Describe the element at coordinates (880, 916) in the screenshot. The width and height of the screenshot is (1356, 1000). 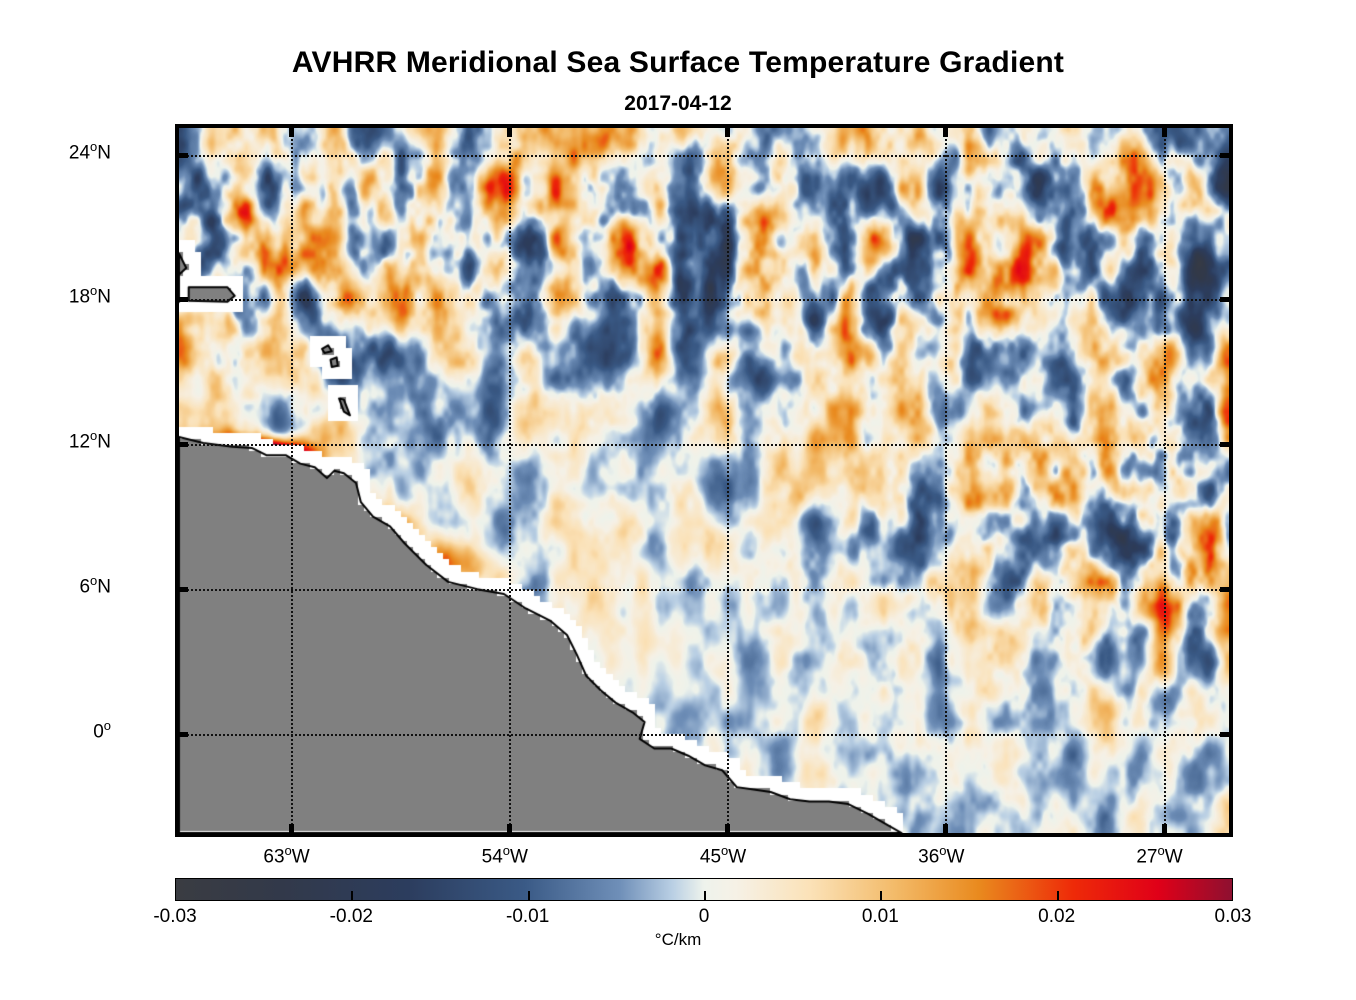
I see `colorbar-tick-label: 0.01` at that location.